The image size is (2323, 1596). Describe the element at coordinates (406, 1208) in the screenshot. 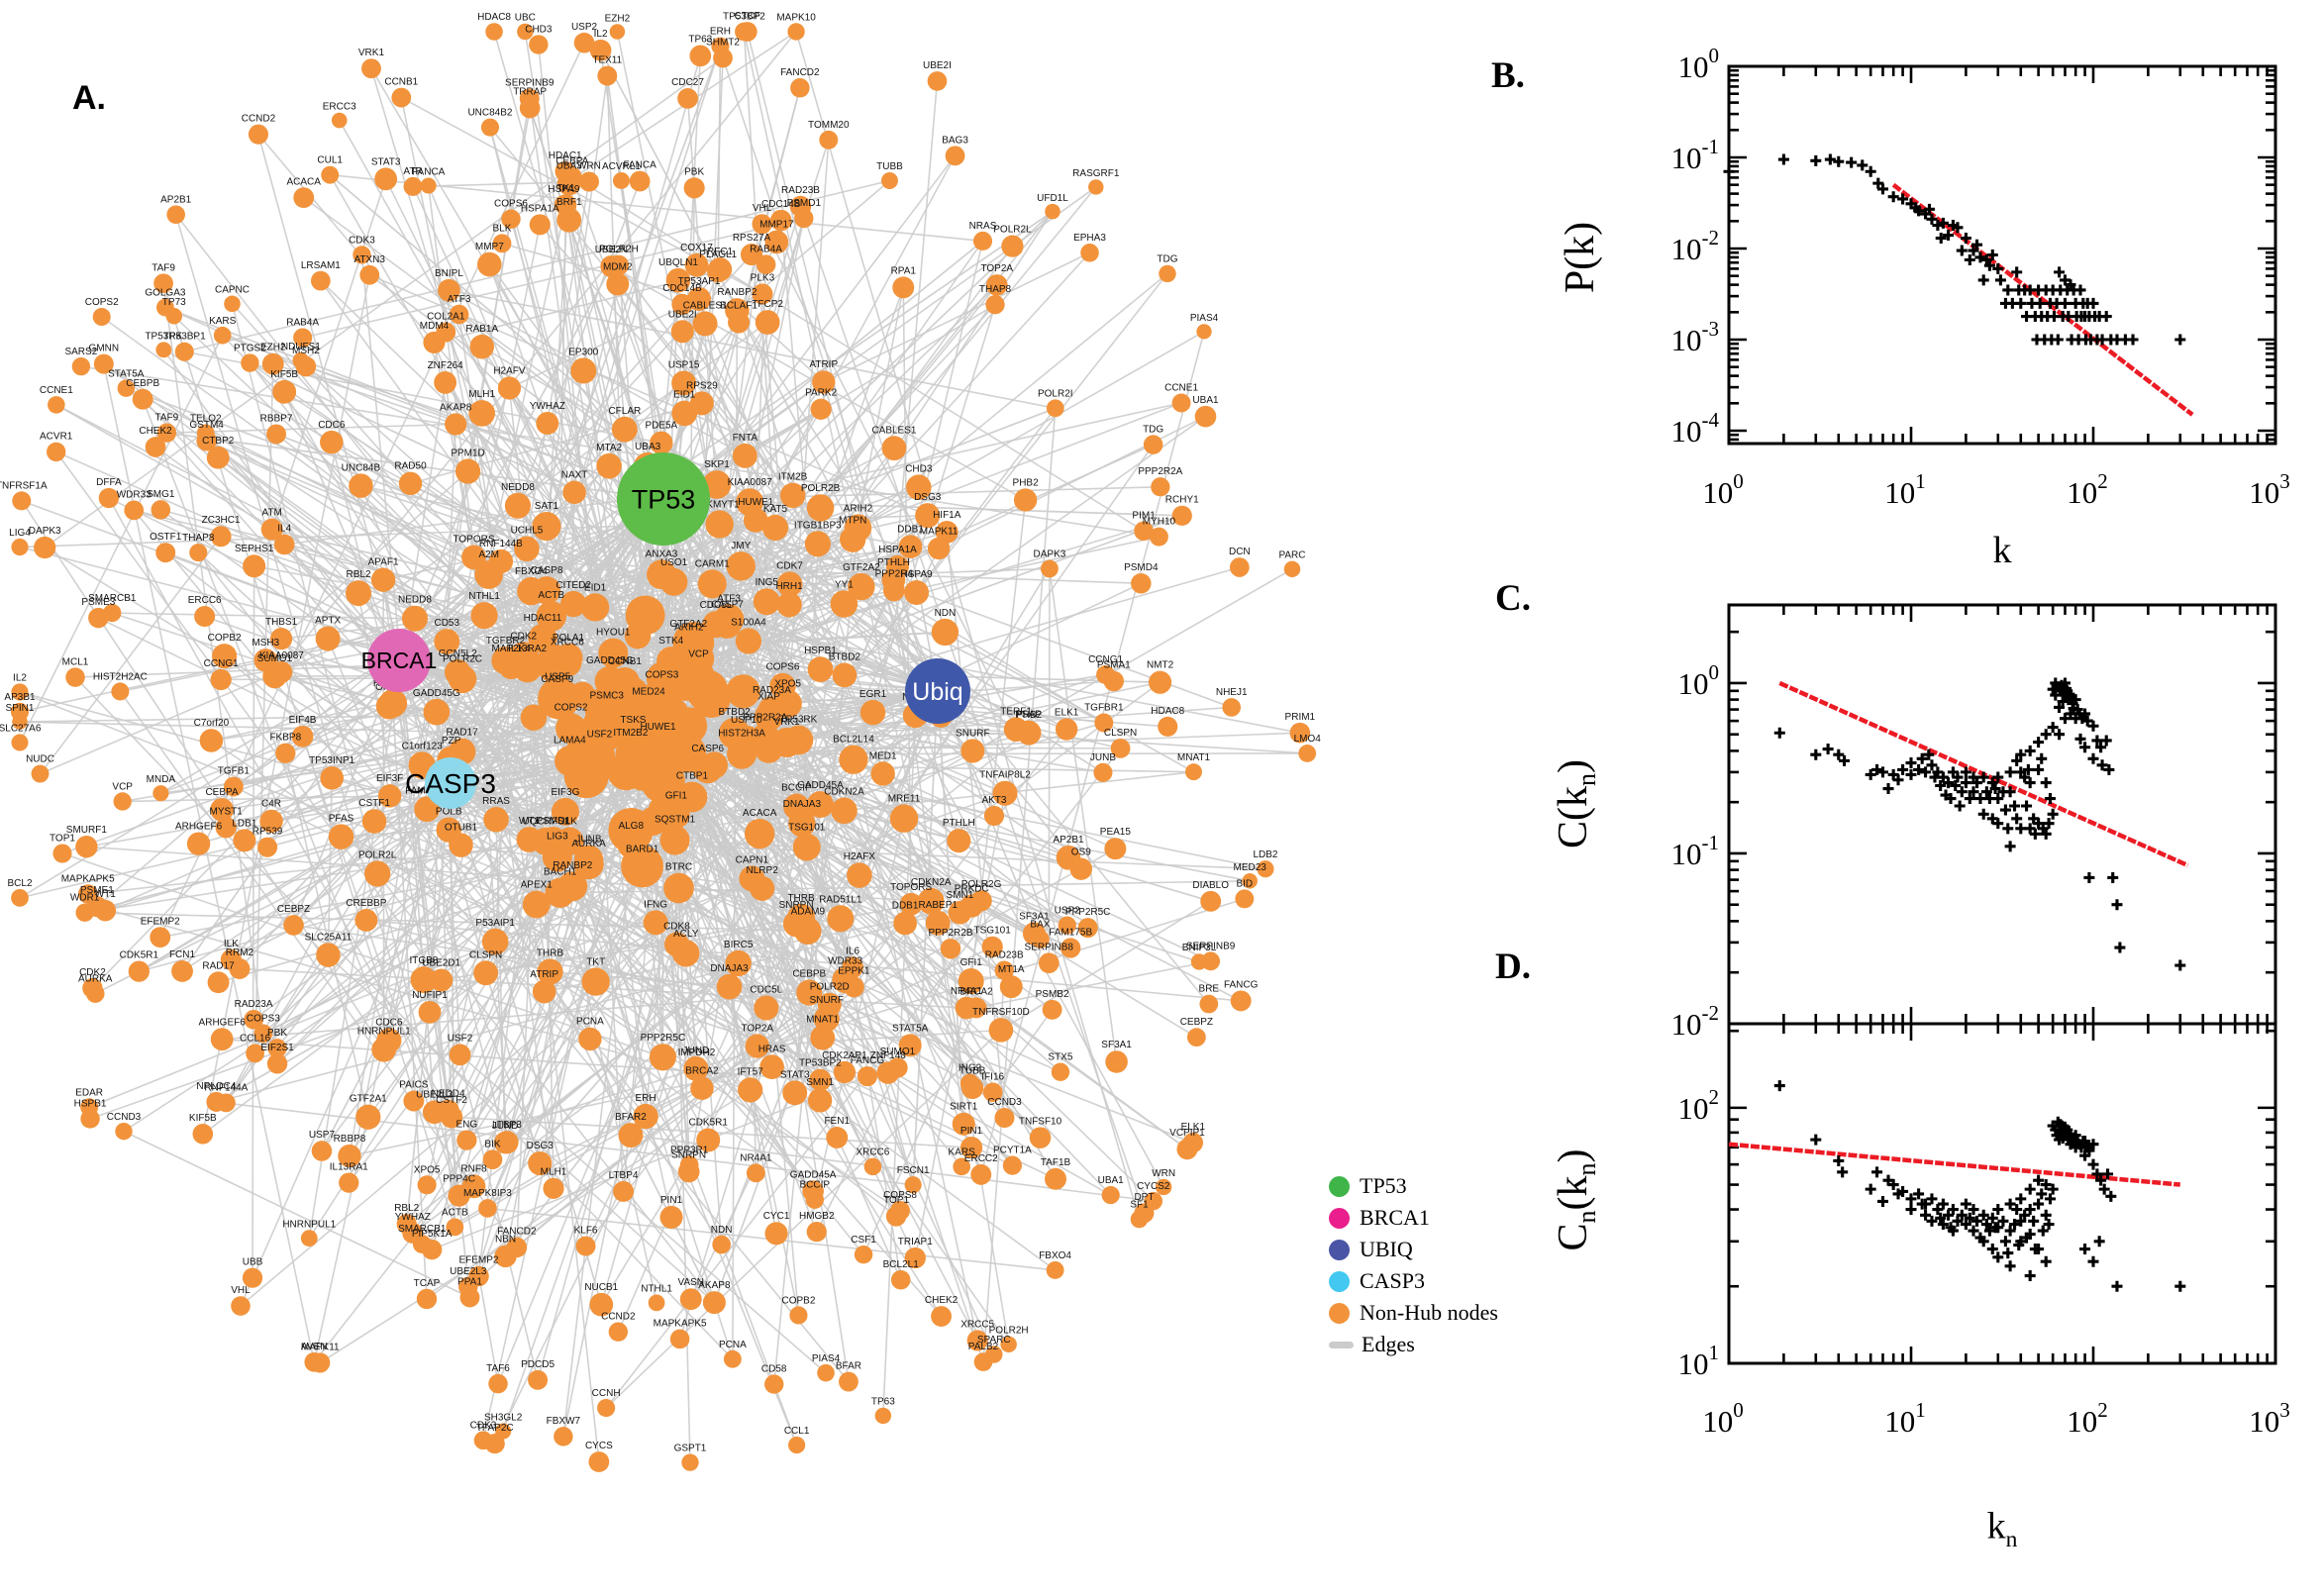

I see `network-node-label: RBL2` at that location.